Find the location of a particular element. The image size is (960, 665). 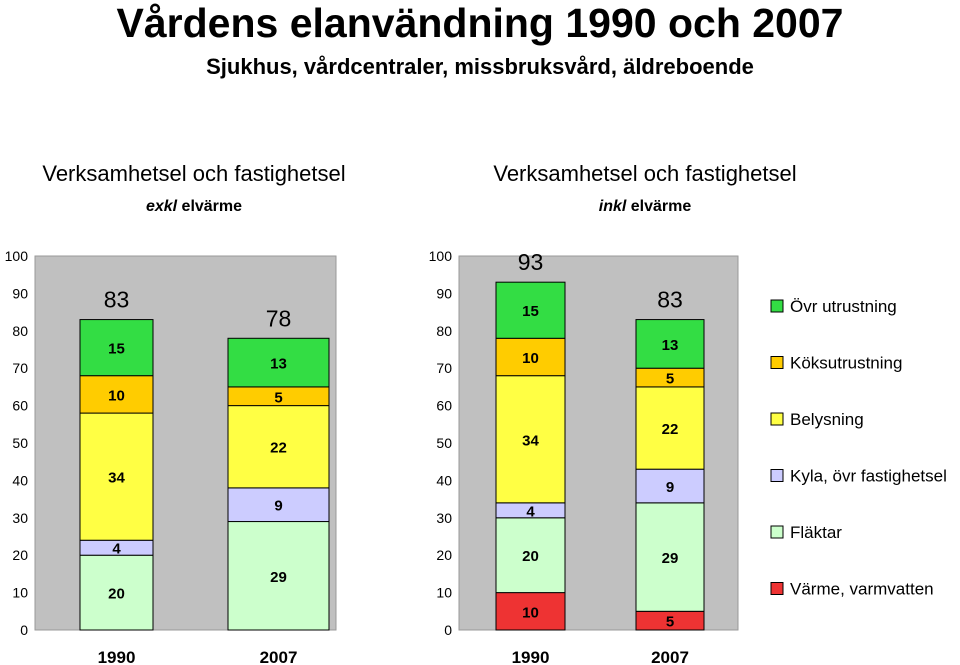

chart-1-subtitle: exkl elvärme is located at coordinates (207, 207).